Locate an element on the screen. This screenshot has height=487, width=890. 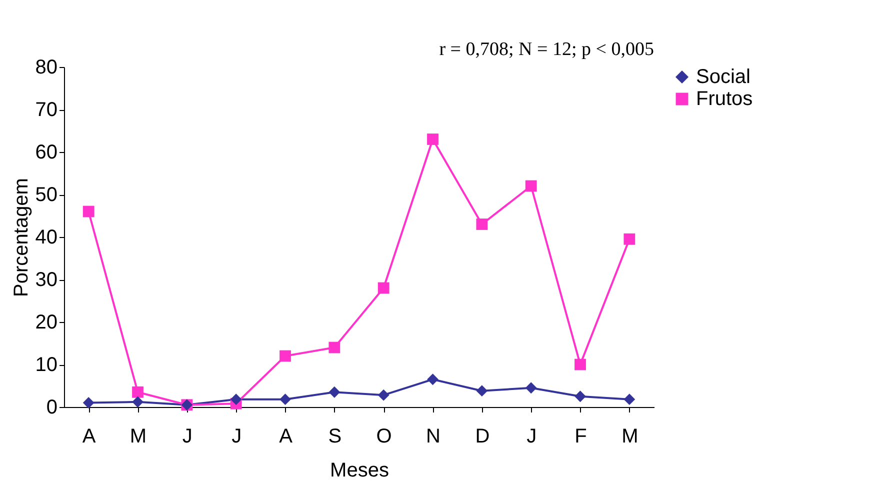
y-tick-label: 70 is located at coordinates (46, 110).